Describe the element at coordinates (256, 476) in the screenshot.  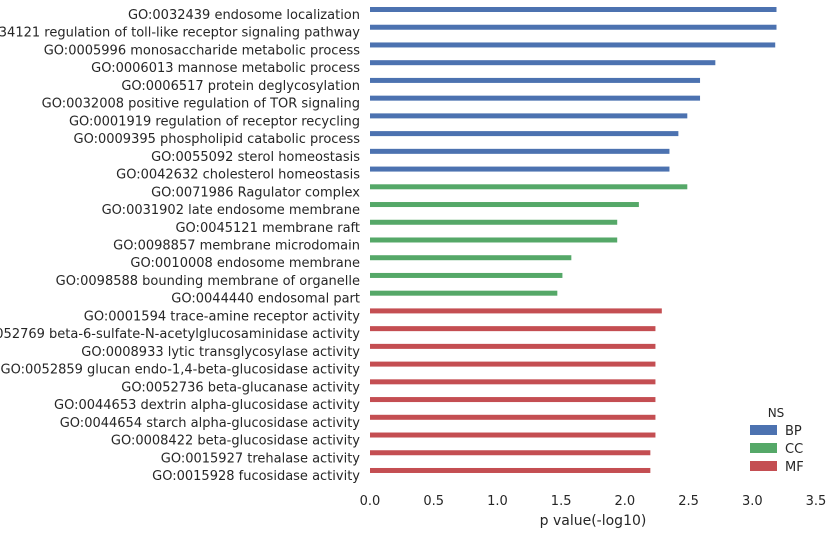
I see `category-label: GO:0015928 fucosidase activity` at that location.